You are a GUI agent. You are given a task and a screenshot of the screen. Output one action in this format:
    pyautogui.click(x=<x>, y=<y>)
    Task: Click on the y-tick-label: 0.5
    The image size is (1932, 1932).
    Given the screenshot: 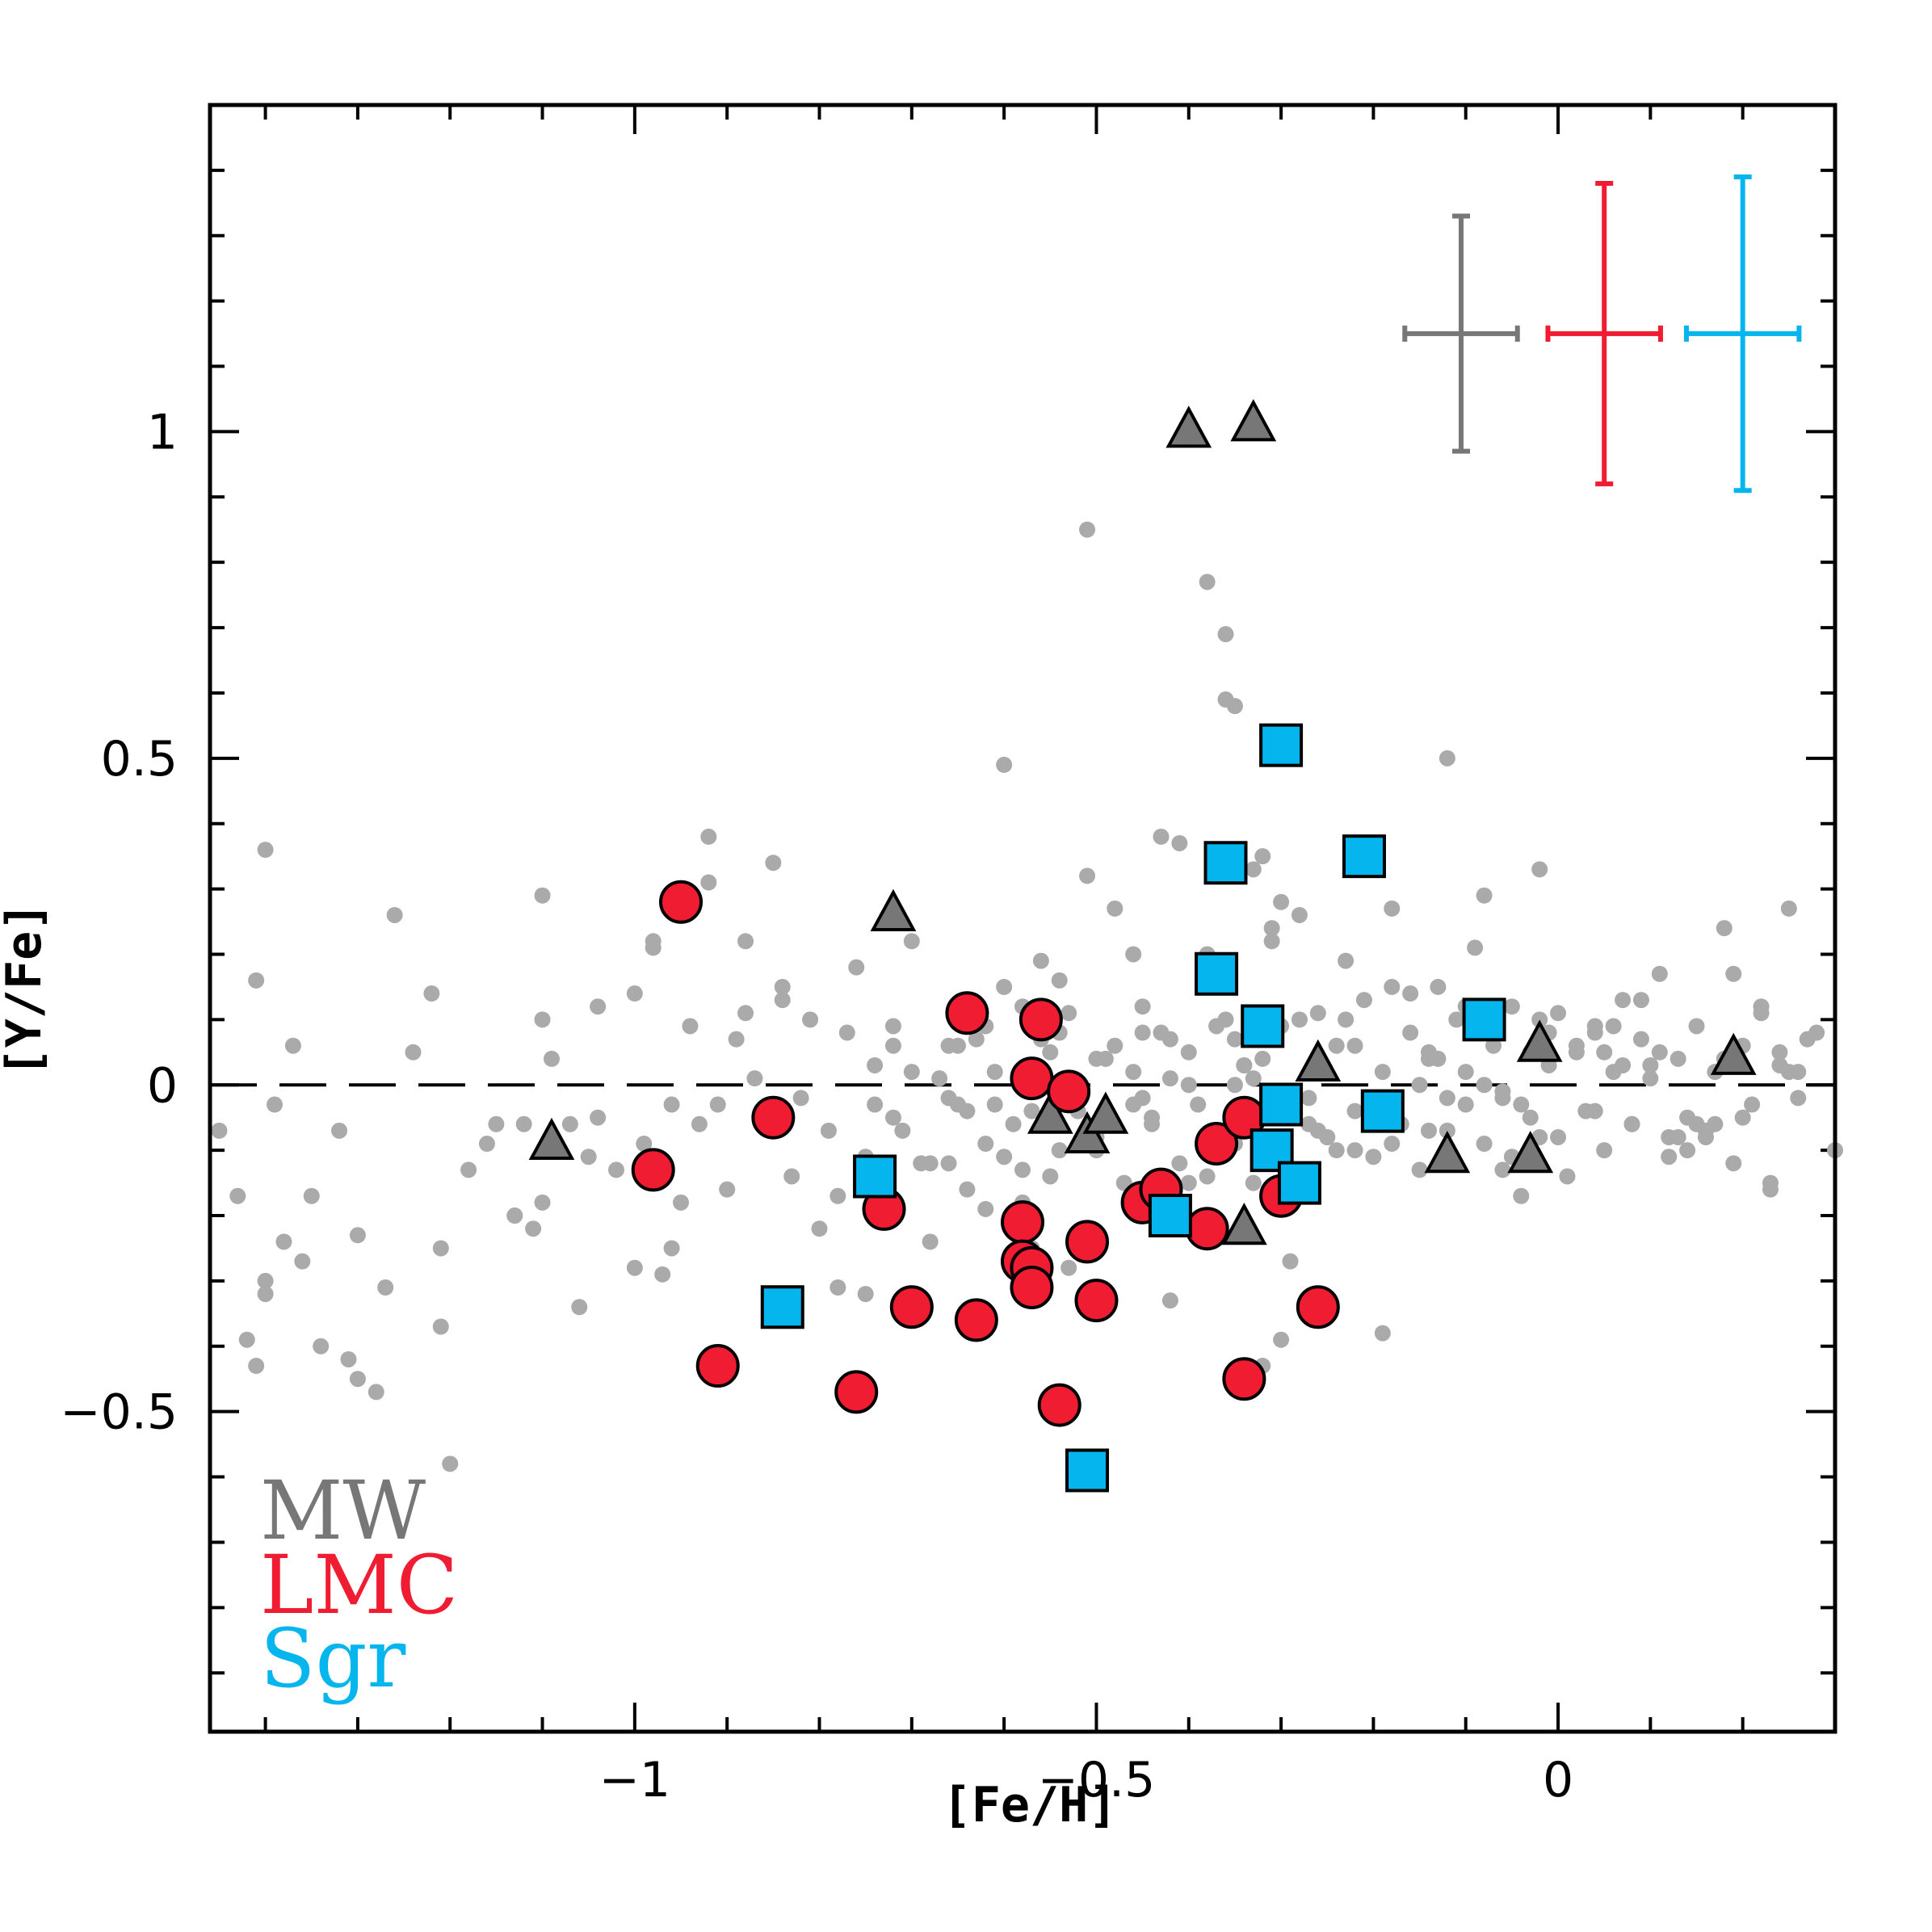 What is the action you would take?
    pyautogui.click(x=139, y=759)
    